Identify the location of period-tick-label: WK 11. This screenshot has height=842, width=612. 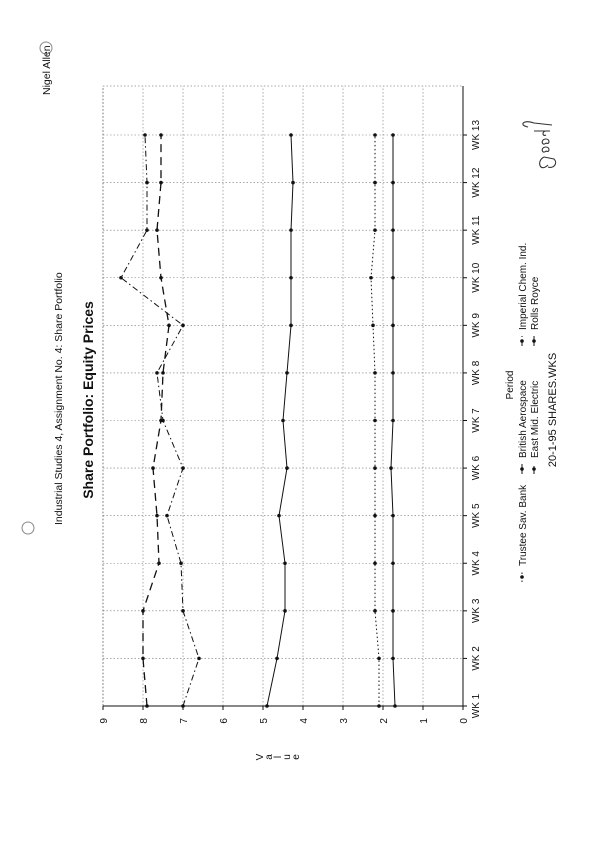
(476, 230).